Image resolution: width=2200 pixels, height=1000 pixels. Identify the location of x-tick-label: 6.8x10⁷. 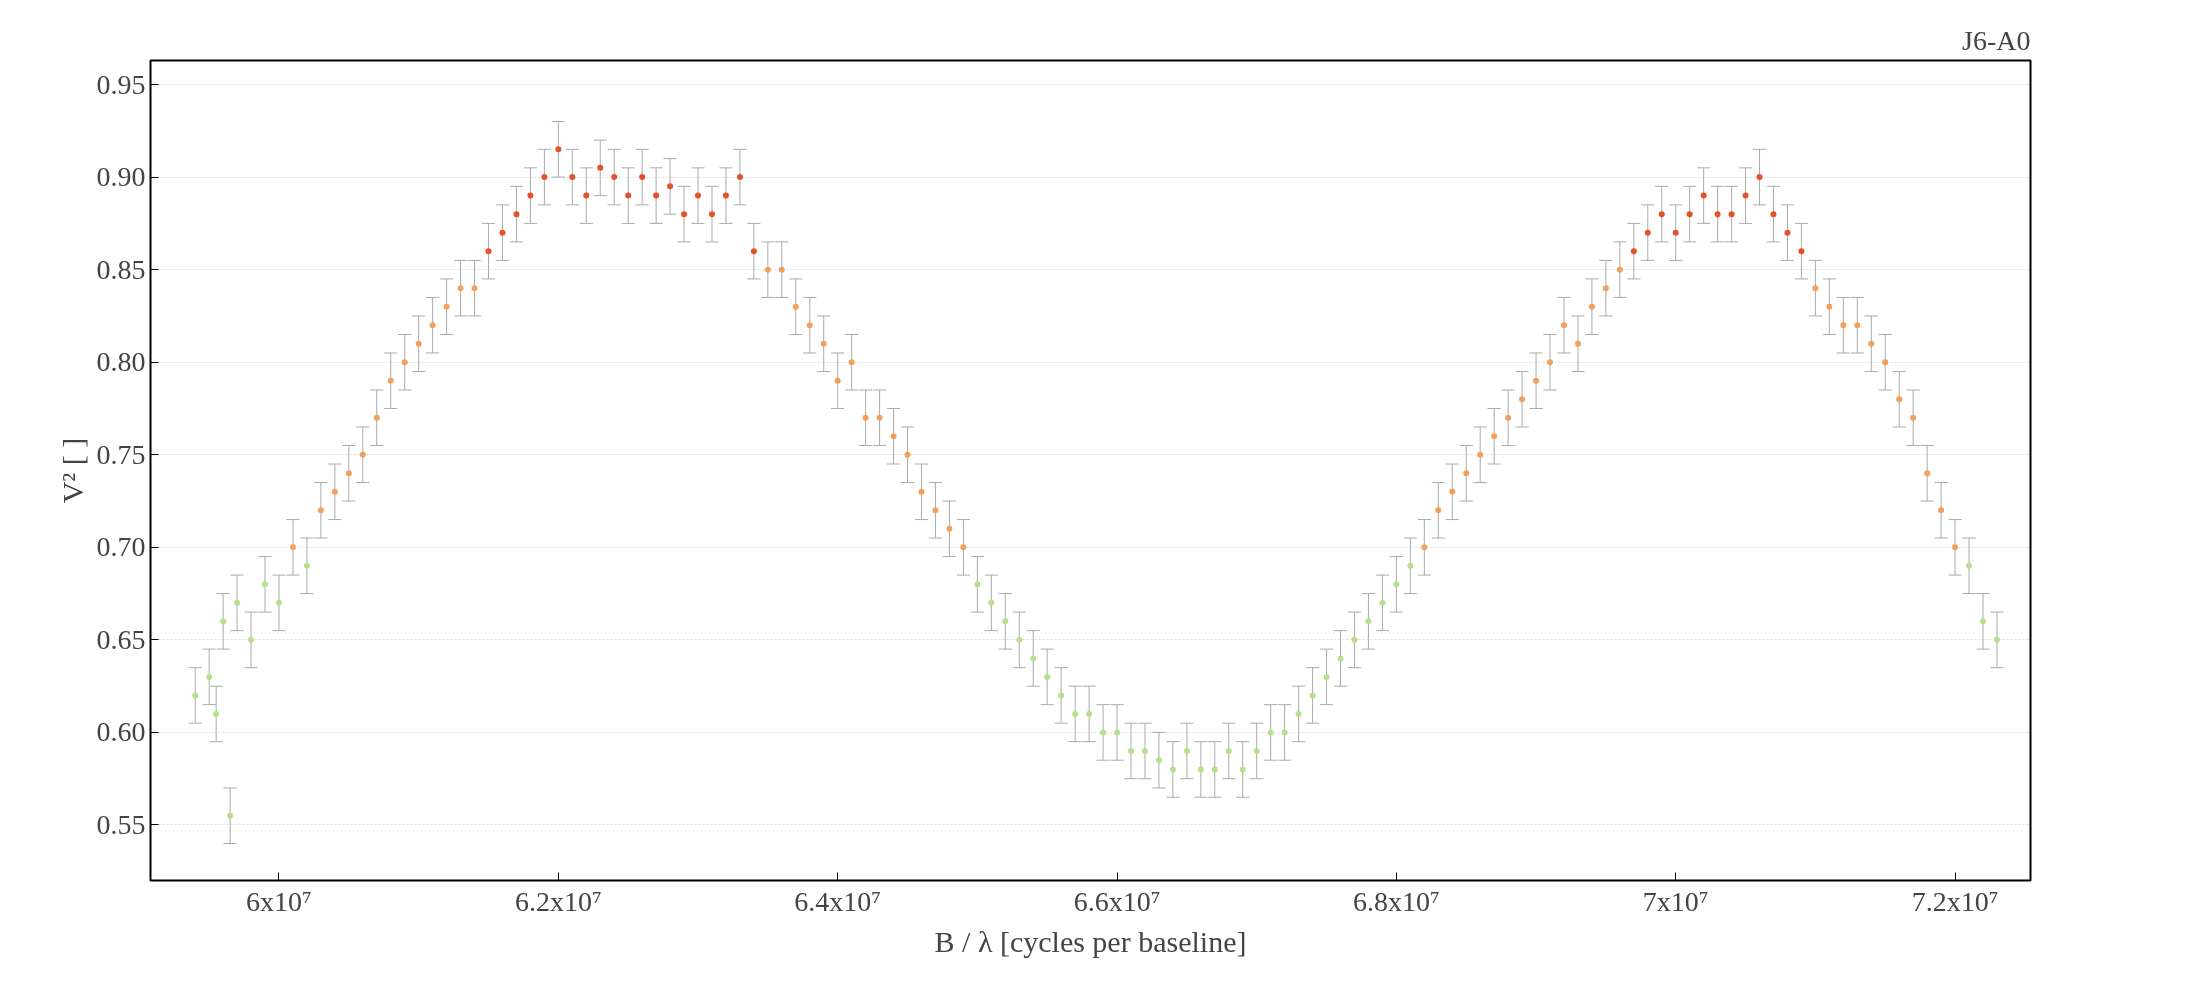
(1396, 901).